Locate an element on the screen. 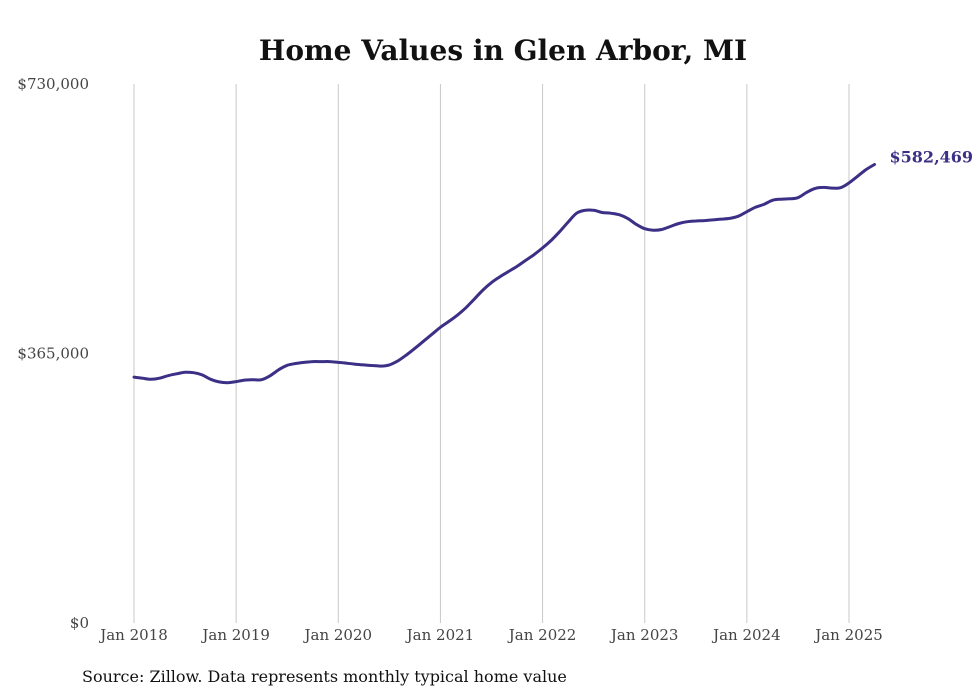 The image size is (980, 699). y-tick-label: $365,000 is located at coordinates (53, 354).